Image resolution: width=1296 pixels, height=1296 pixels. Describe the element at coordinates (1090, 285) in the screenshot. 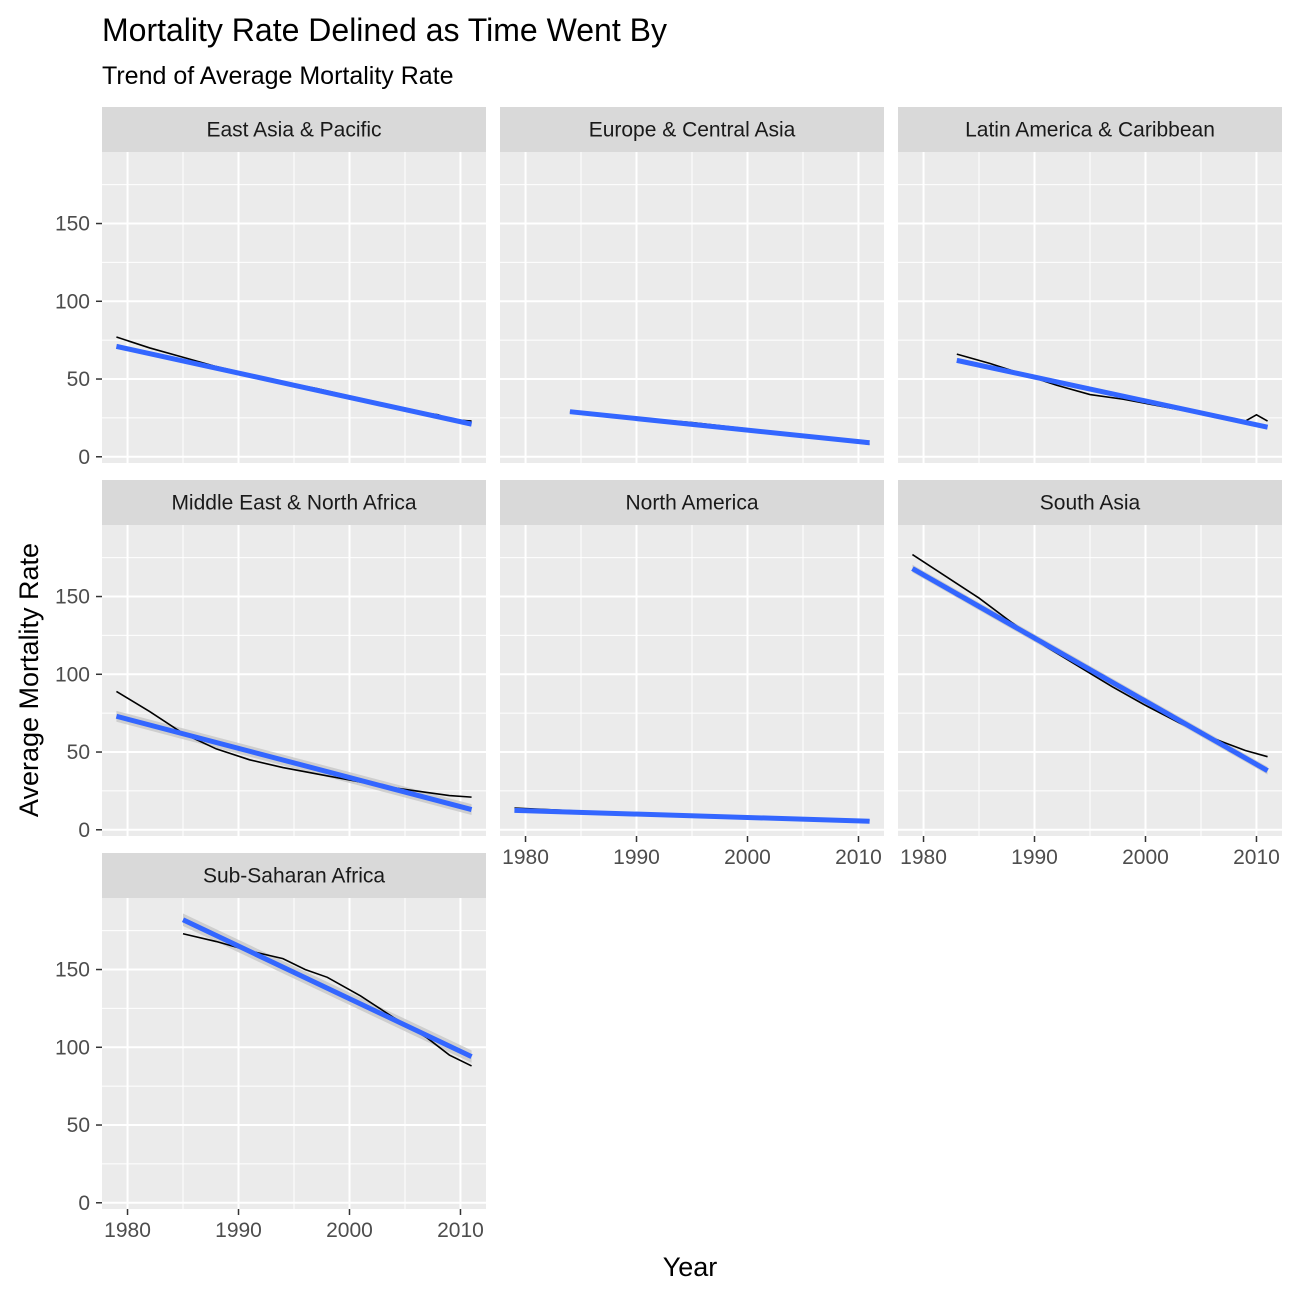

I see `facet-latin-america-caribbean: Latin America & Caribbean` at that location.